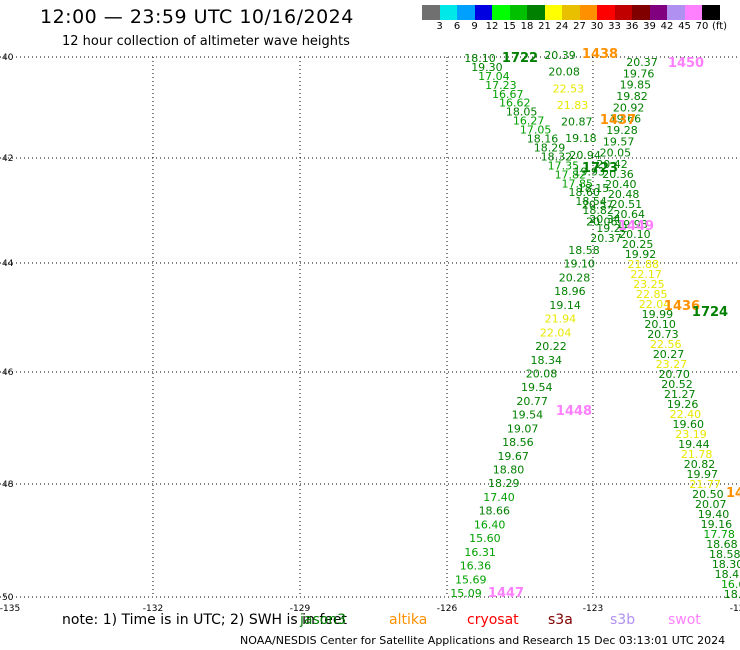 This screenshot has height=650, width=740. I want to click on swh-value: 19.76, so click(639, 73).